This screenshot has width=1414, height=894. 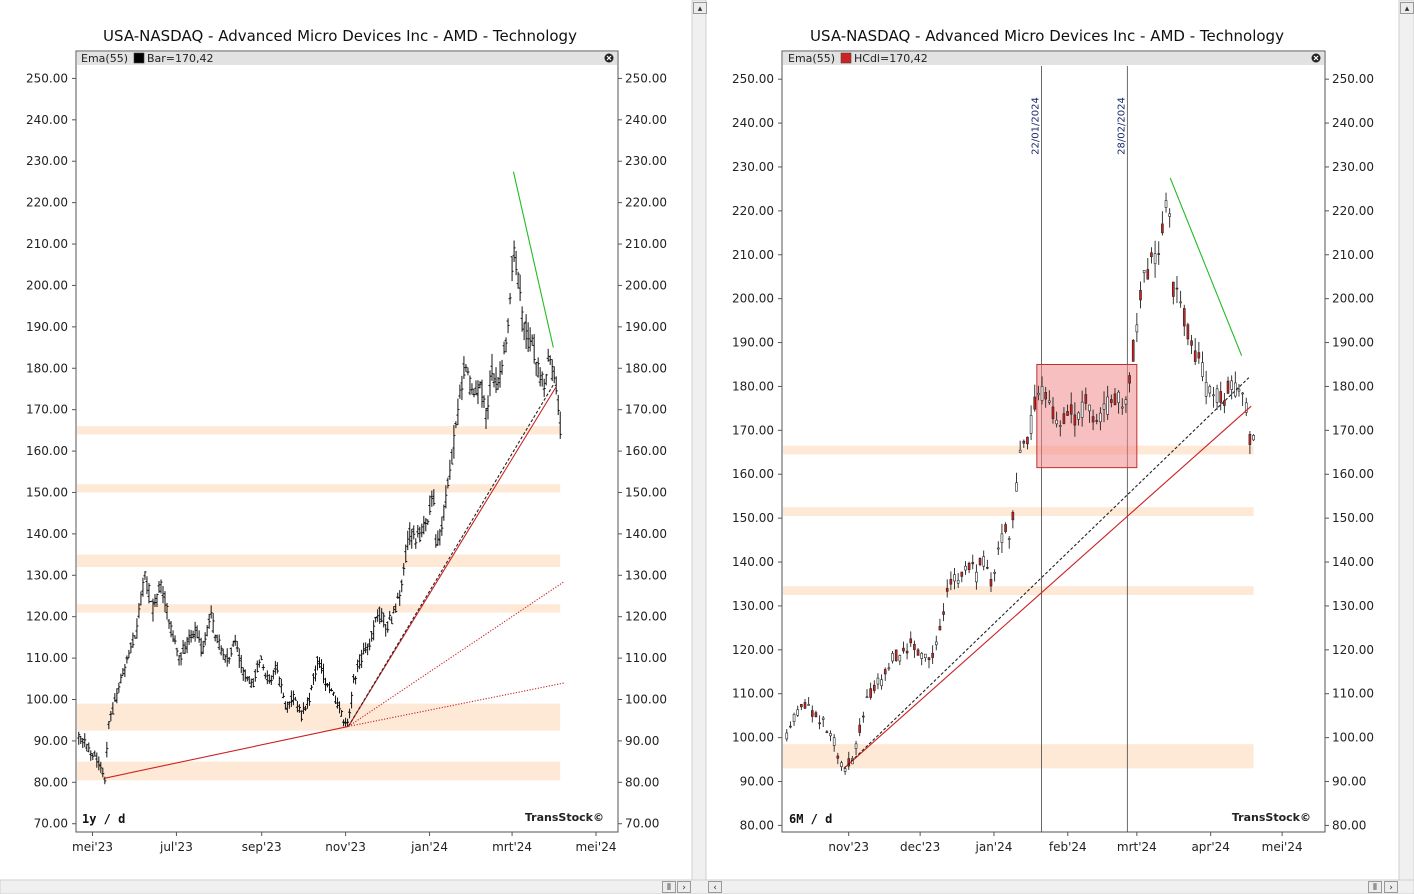 What do you see at coordinates (47, 244) in the screenshot?
I see `y-tick-label: 210.00` at bounding box center [47, 244].